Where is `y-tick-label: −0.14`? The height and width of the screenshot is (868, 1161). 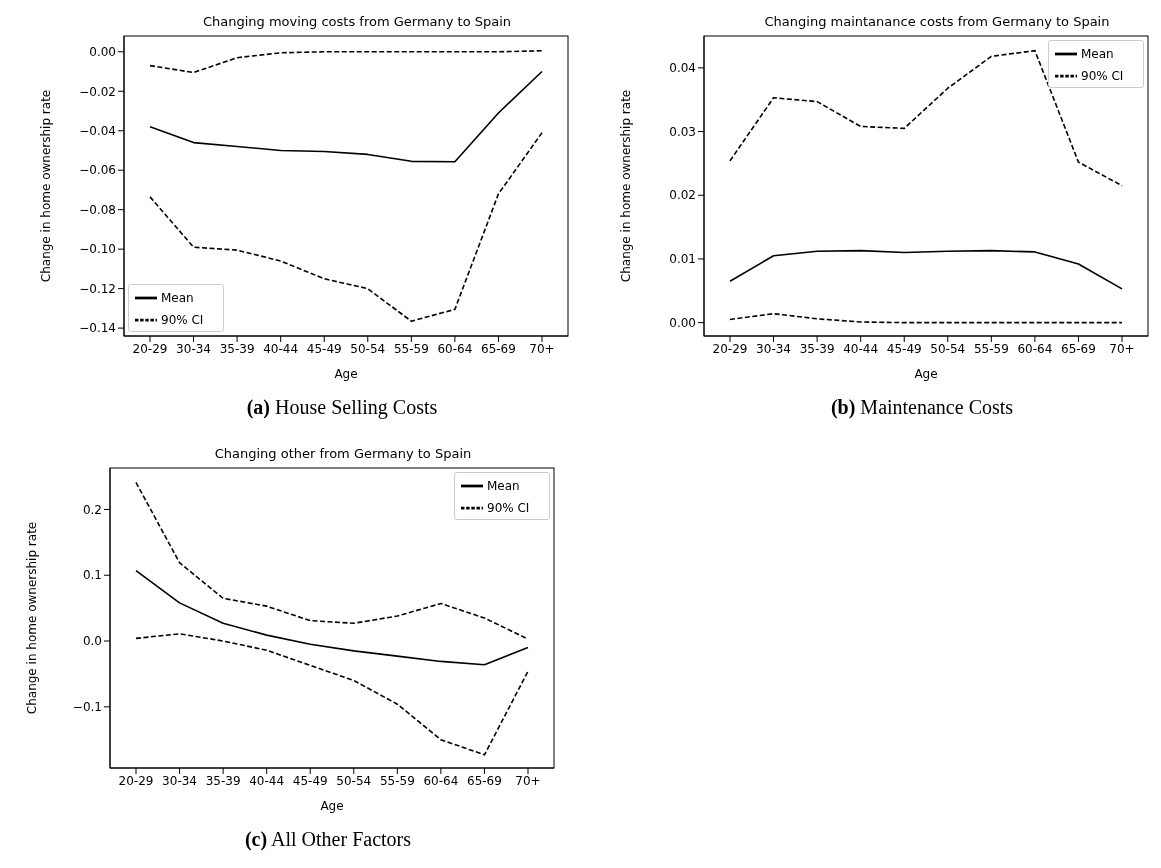 y-tick-label: −0.14 is located at coordinates (97, 328).